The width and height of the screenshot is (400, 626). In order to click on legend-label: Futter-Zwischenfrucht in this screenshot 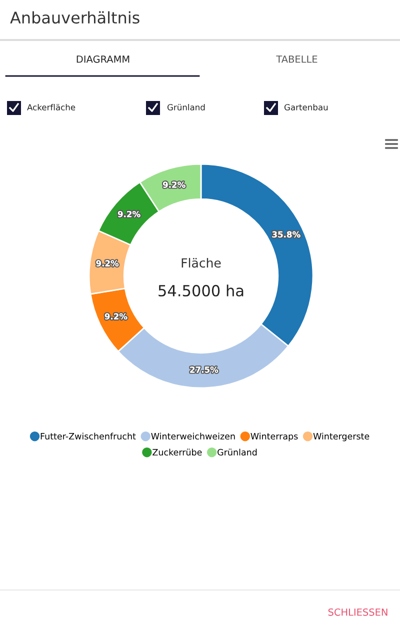, I will do `click(88, 436)`.